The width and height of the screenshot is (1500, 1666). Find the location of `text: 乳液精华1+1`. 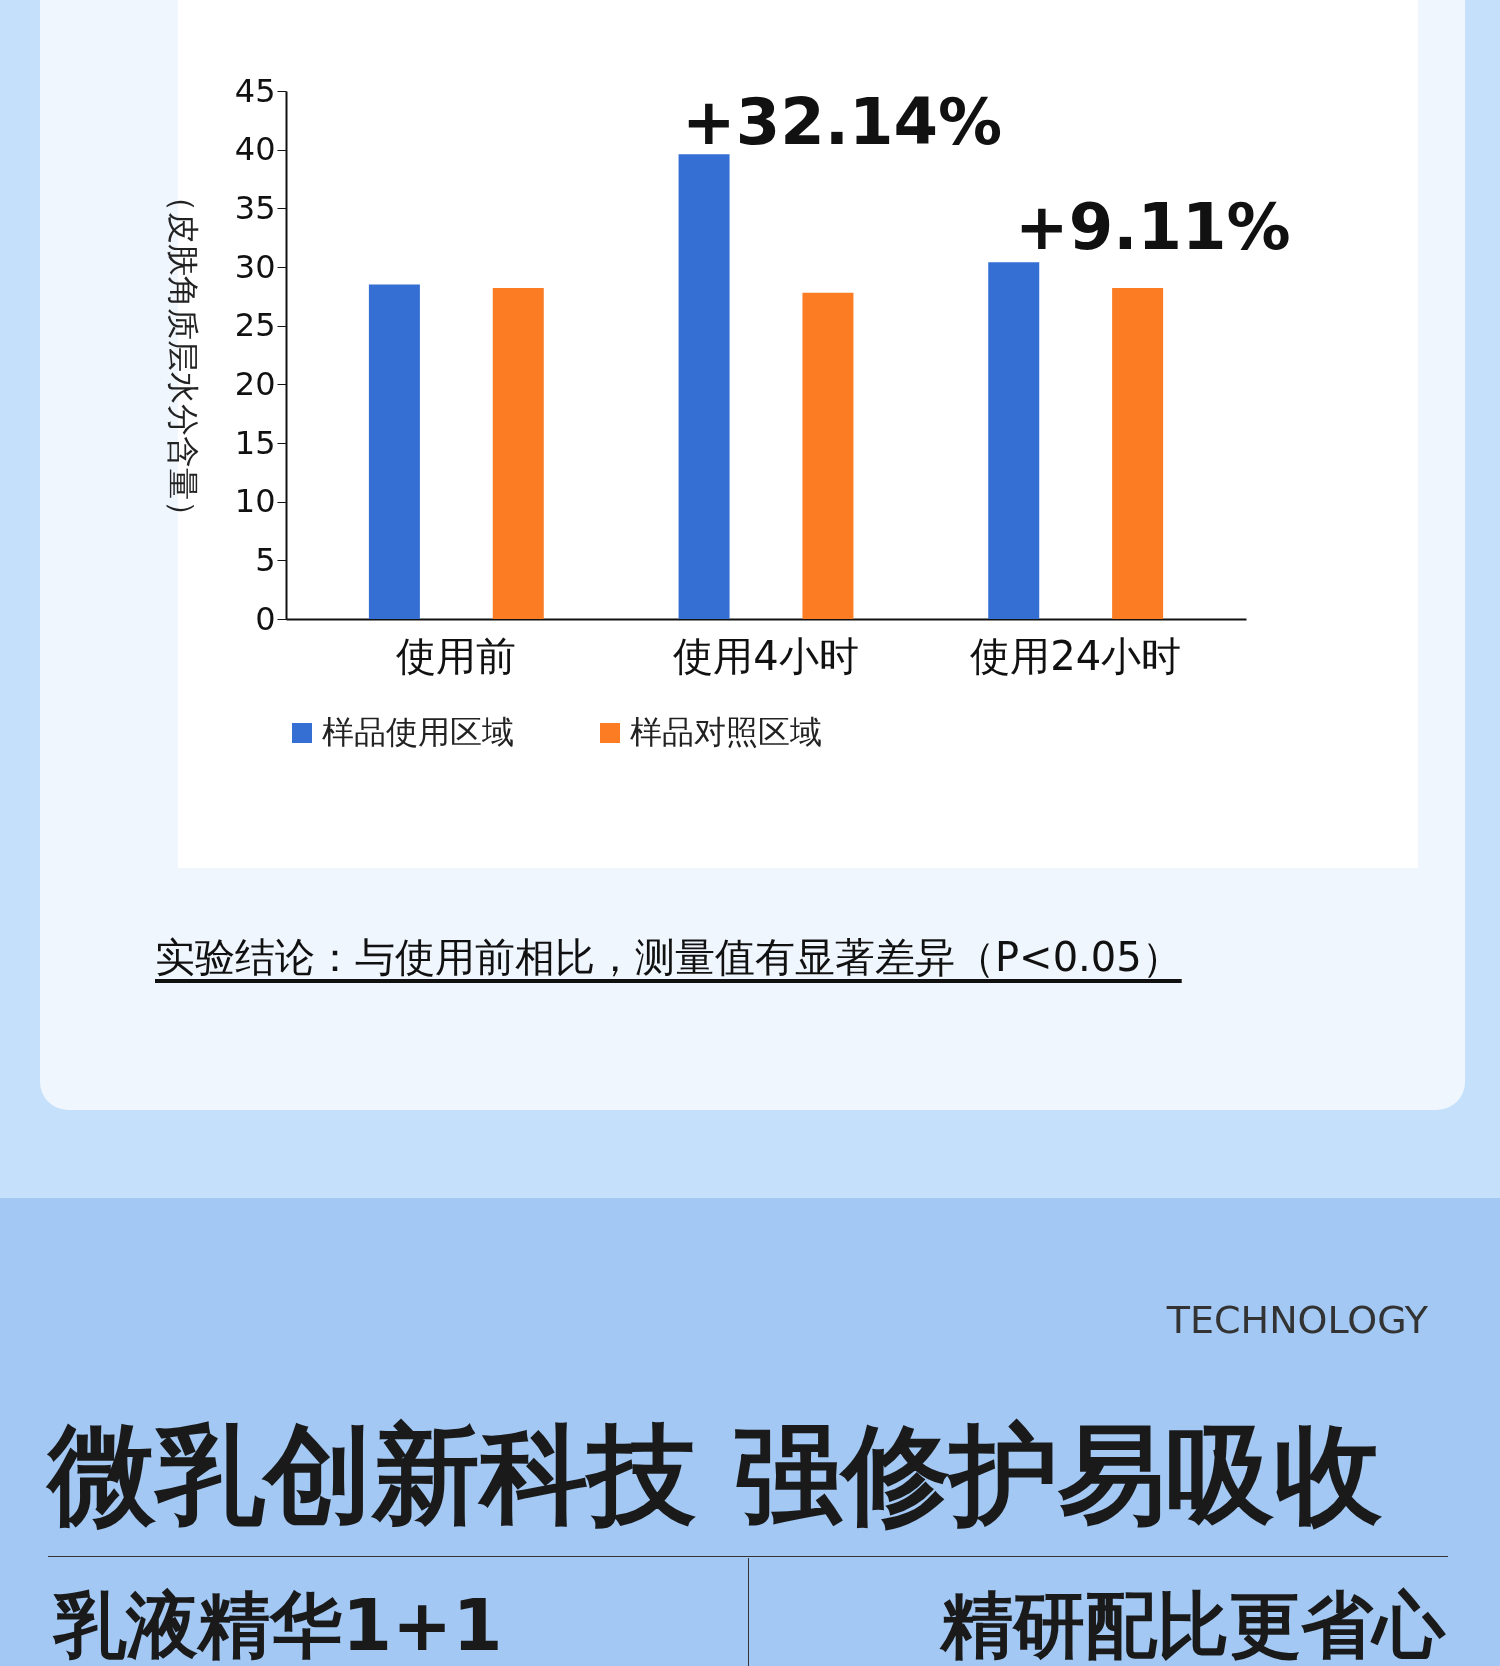

text: 乳液精华1+1 is located at coordinates (278, 1624).